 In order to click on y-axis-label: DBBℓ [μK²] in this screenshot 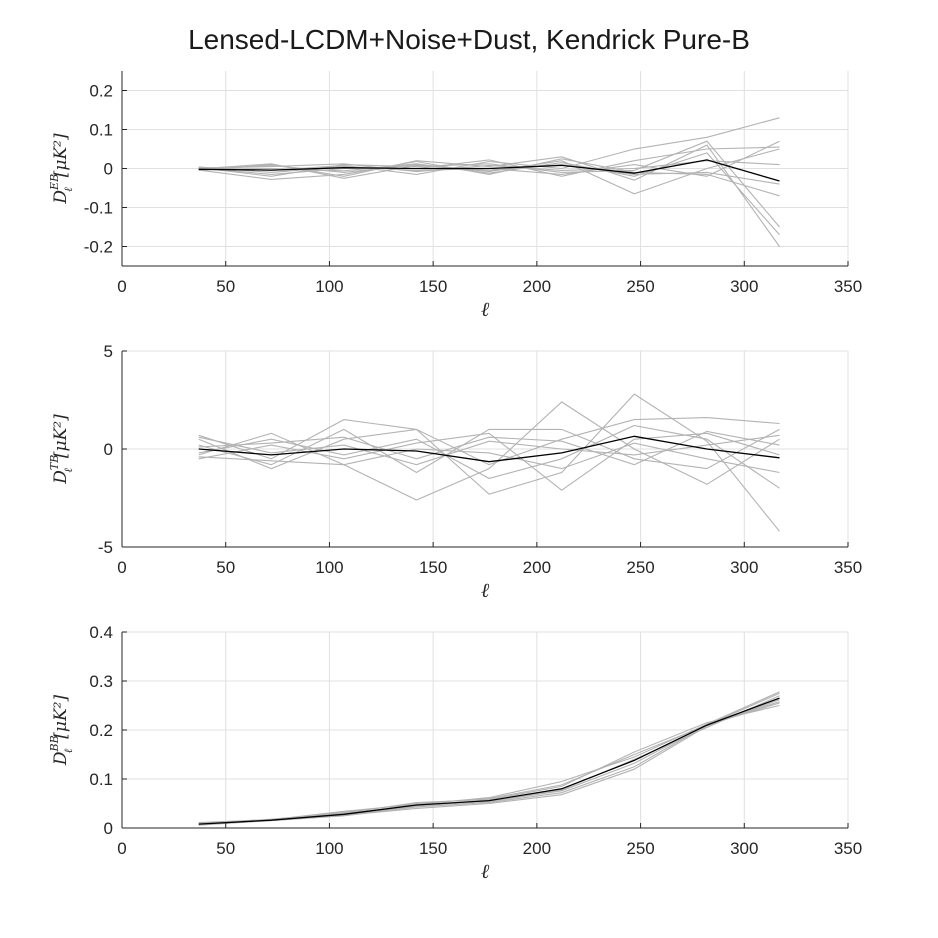, I will do `click(61, 731)`.